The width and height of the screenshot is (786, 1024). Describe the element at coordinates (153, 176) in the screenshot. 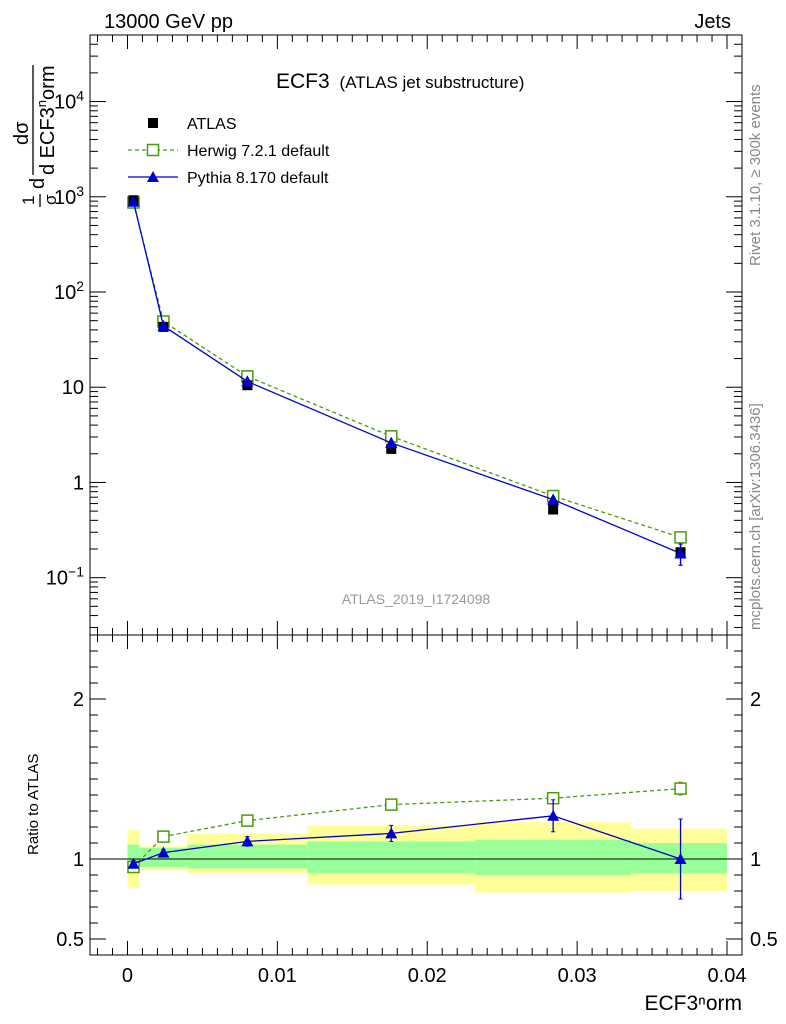

I see `legend-pythia-marker` at that location.